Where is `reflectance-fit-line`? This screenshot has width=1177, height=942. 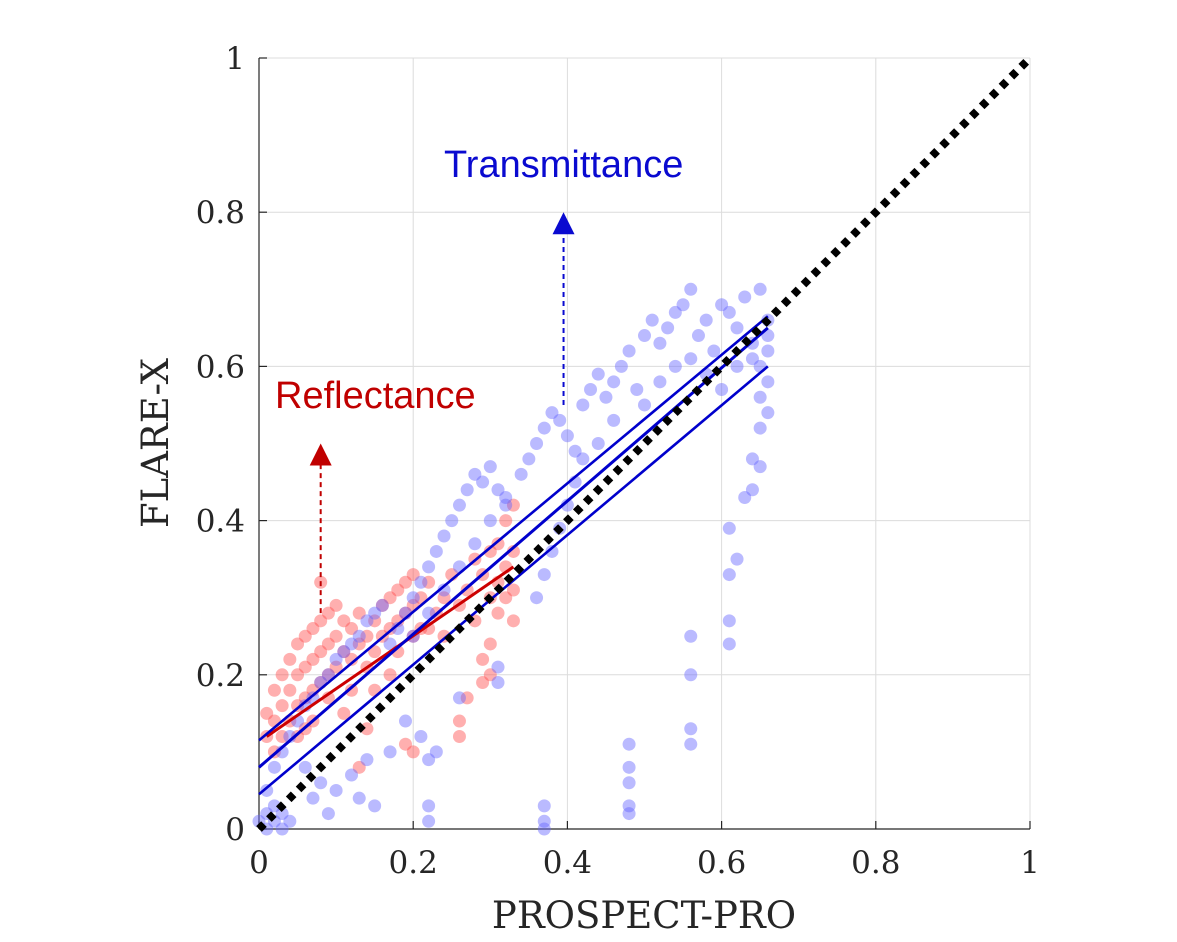
reflectance-fit-line is located at coordinates (390, 651).